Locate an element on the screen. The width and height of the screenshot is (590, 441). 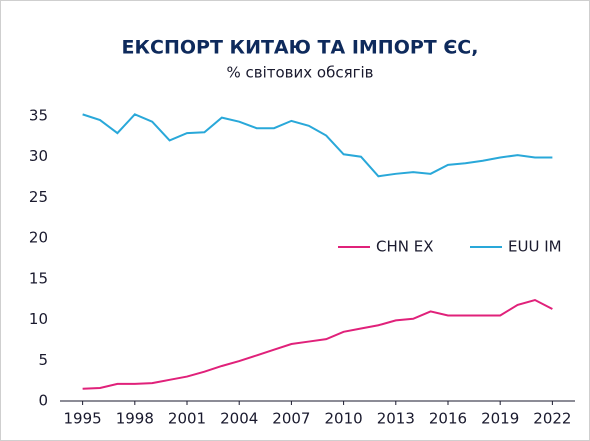
y-tick-label: 15 is located at coordinates (38, 278).